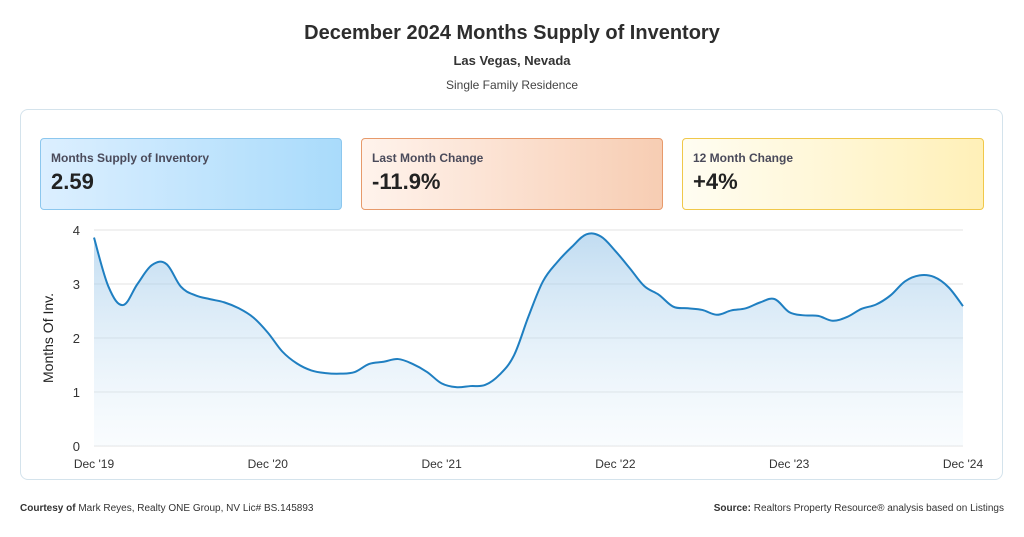  I want to click on y-tick-label: 0, so click(76, 446).